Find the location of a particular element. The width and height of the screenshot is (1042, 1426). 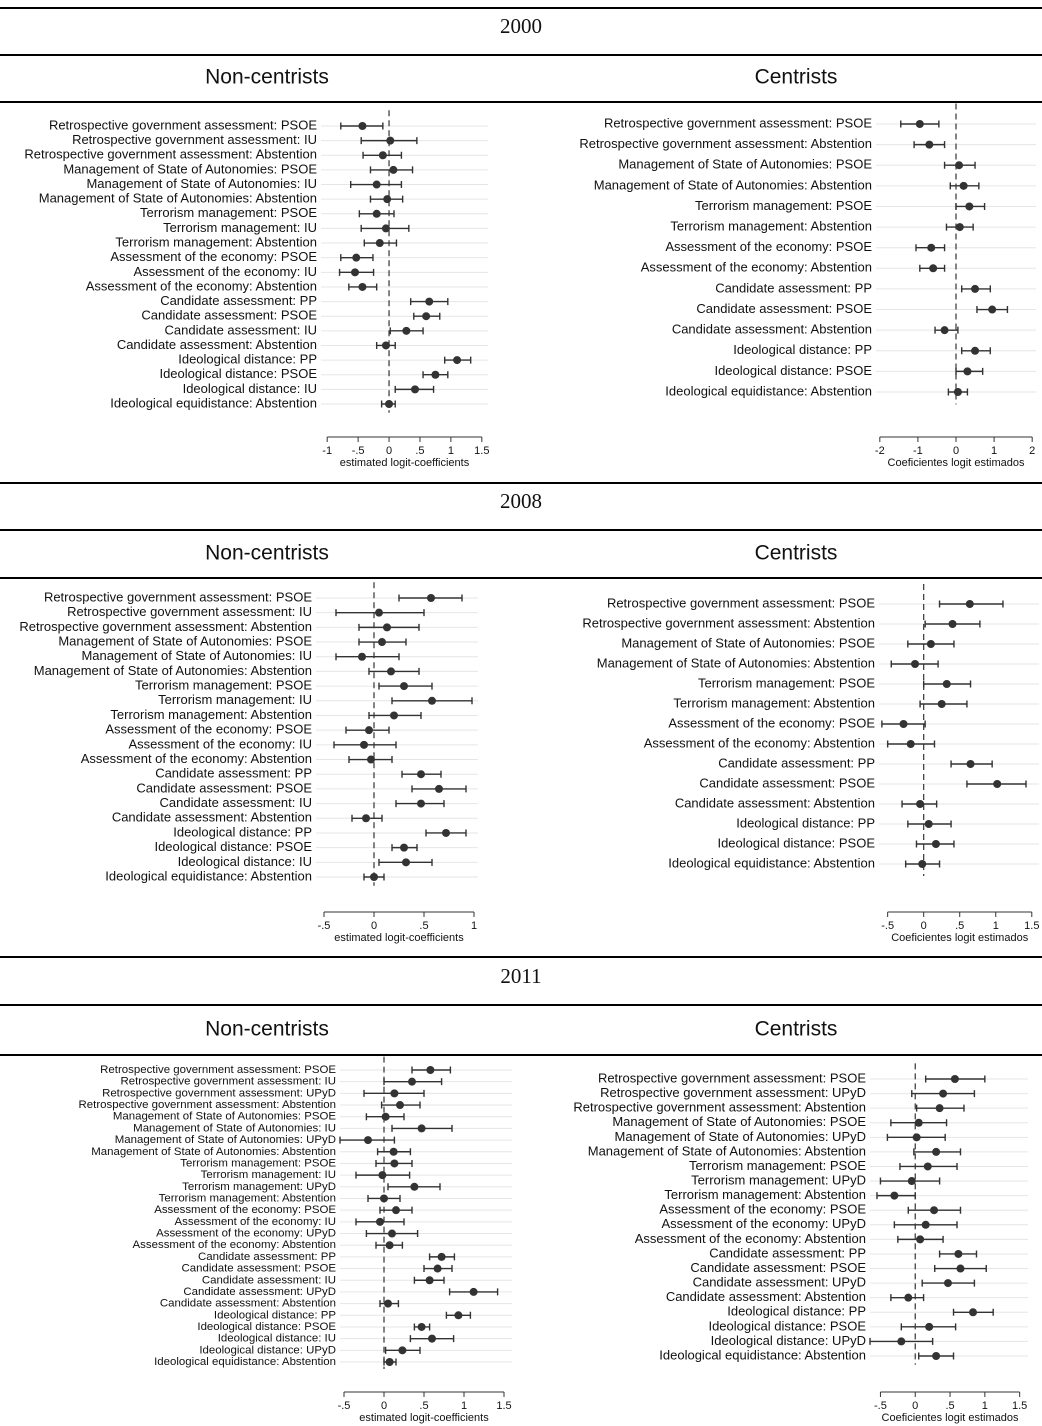

row-label: Assessment of the economy: UPyD is located at coordinates (246, 1234).